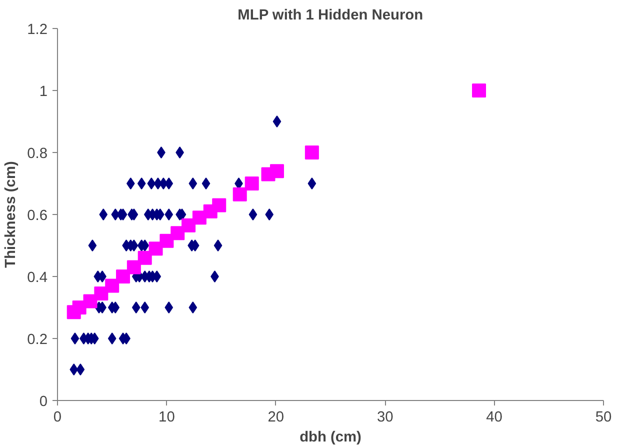 This screenshot has width=623, height=448. Describe the element at coordinates (166, 418) in the screenshot. I see `x-tick-label: 10` at that location.